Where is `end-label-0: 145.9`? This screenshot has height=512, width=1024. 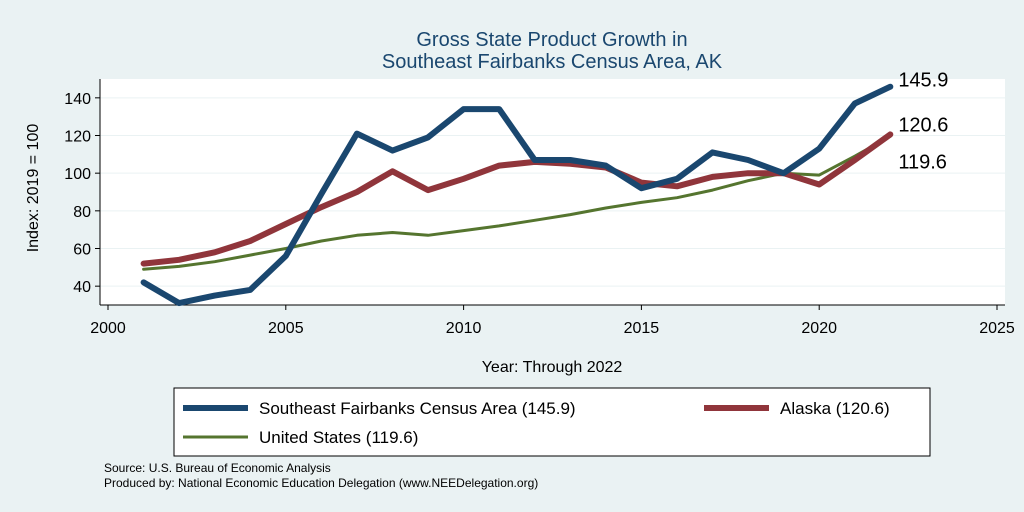
end-label-0: 145.9 is located at coordinates (923, 81).